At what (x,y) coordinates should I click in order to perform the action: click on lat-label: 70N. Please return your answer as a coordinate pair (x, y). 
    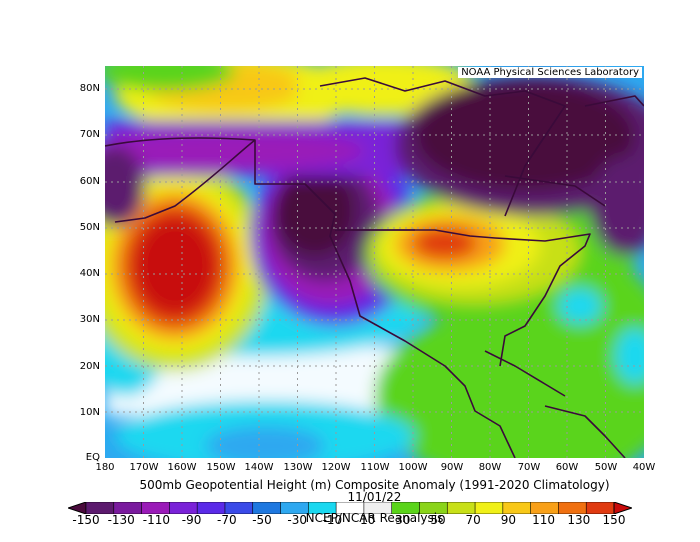
    Looking at the image, I should click on (89, 134).